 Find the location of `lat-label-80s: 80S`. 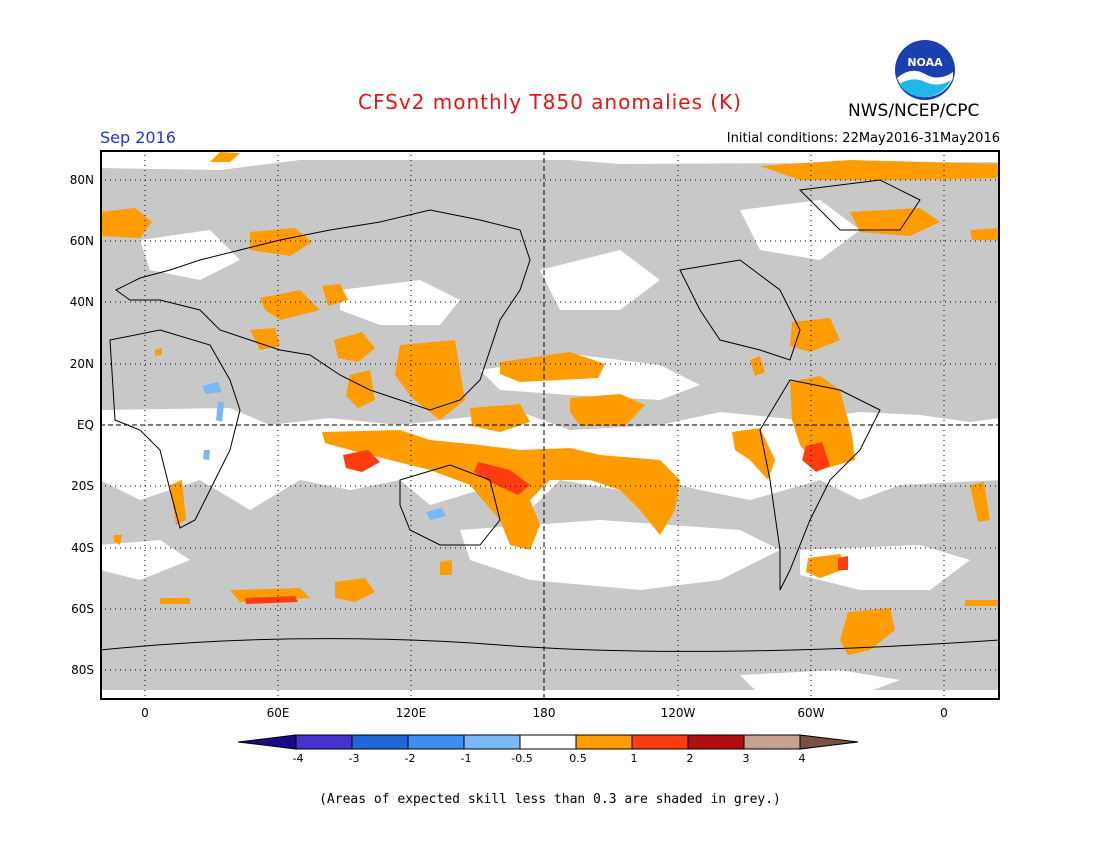

lat-label-80s: 80S is located at coordinates (82, 670).